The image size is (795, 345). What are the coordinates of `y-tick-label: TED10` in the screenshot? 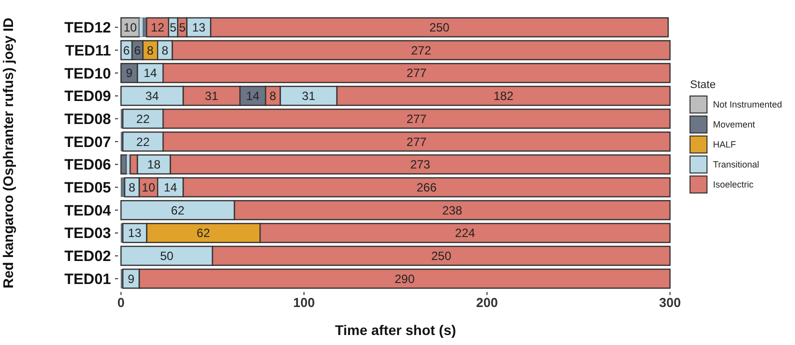 It's located at (87, 73).